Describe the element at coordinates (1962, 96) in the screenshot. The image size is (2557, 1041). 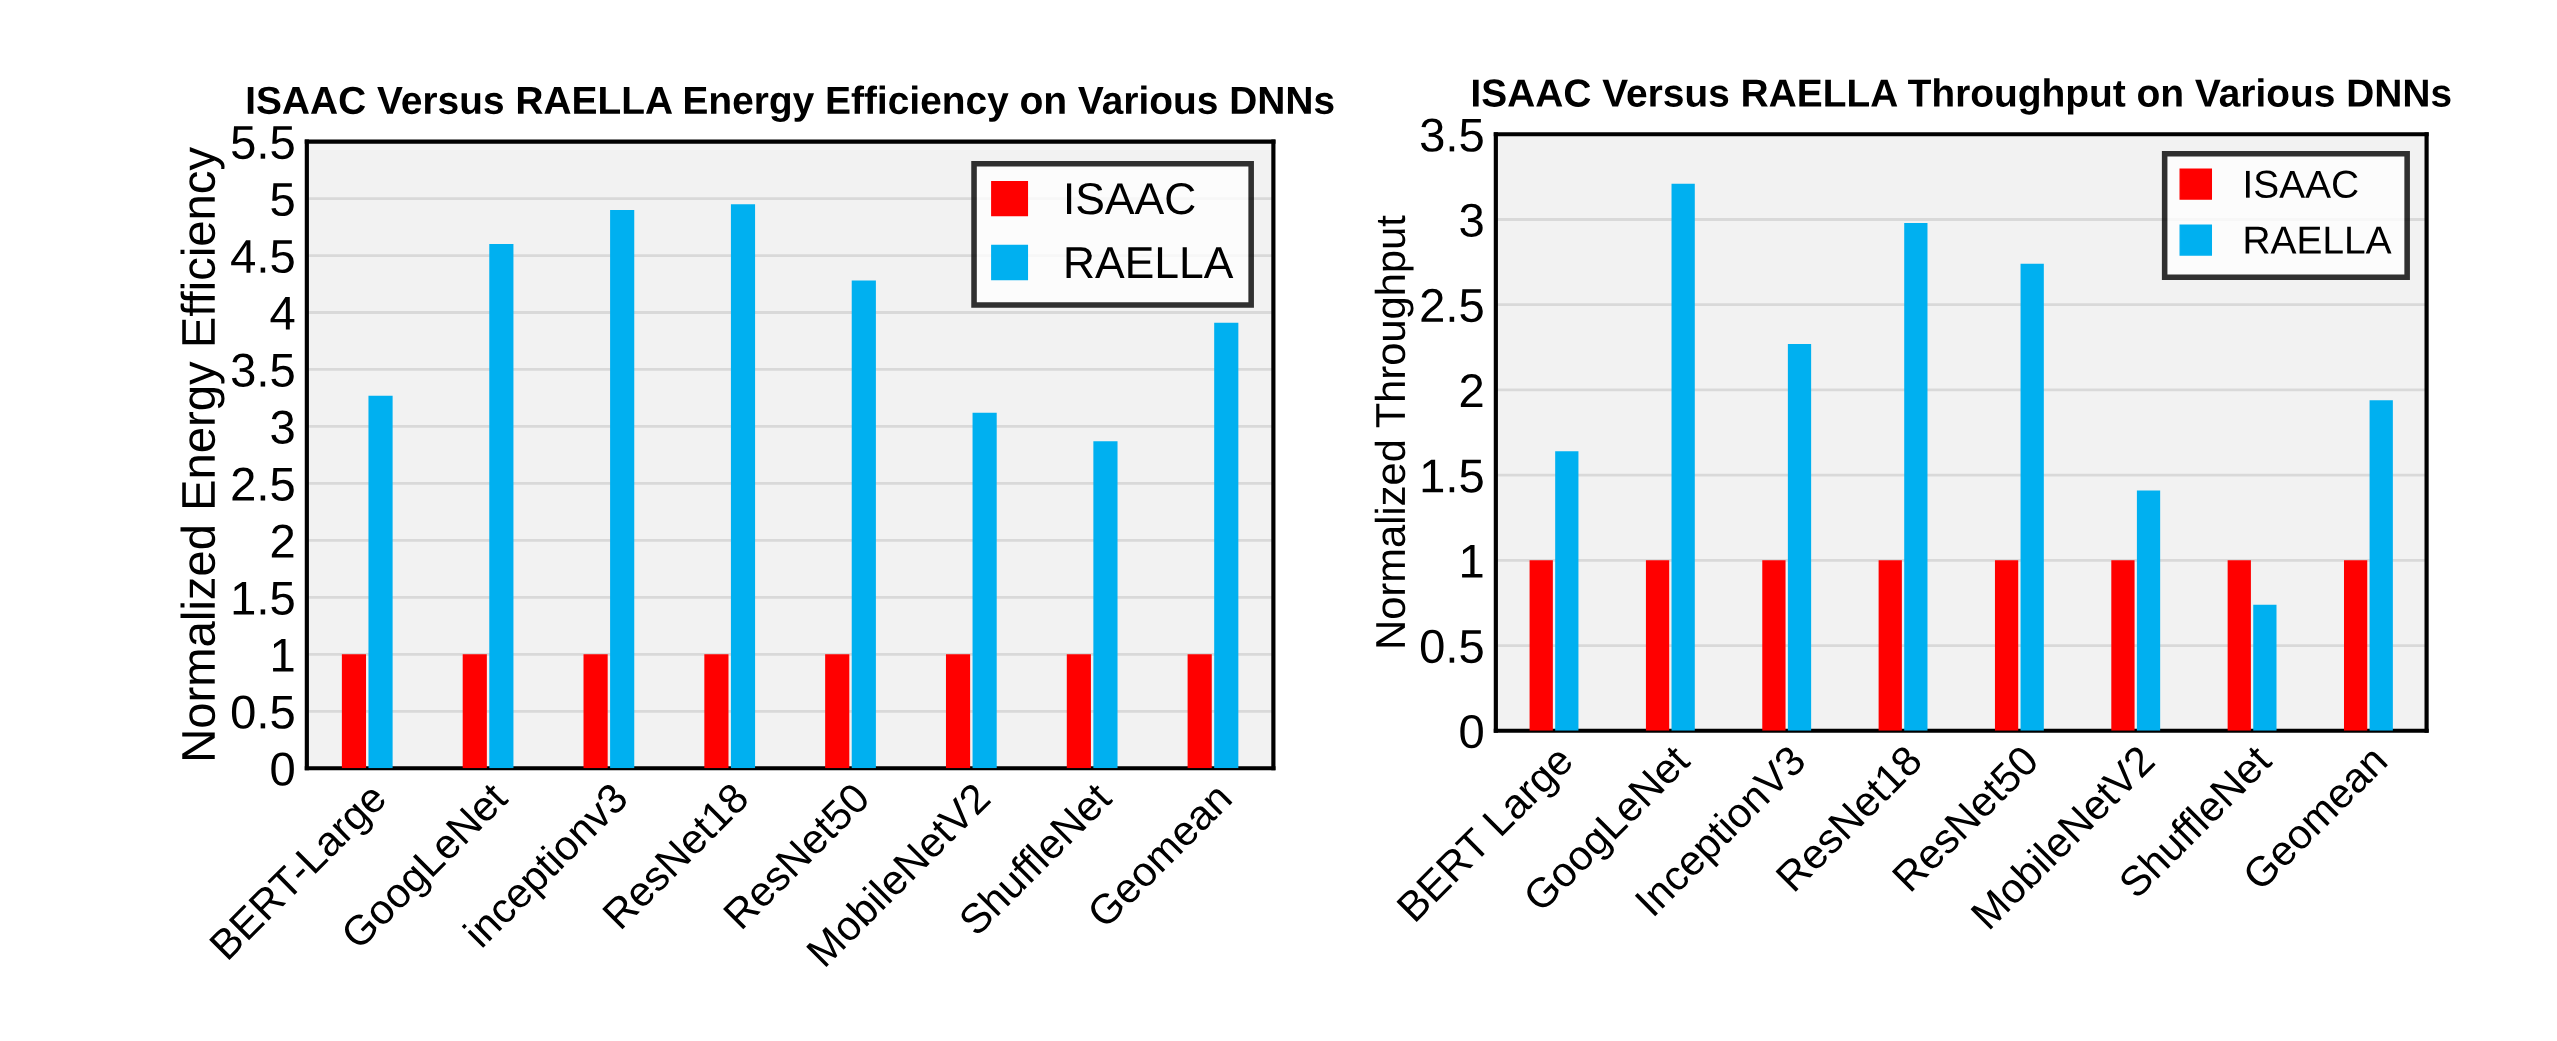
I see `chart-title: ISAAC Versus RAELLA Throughput on Various DNNs` at that location.